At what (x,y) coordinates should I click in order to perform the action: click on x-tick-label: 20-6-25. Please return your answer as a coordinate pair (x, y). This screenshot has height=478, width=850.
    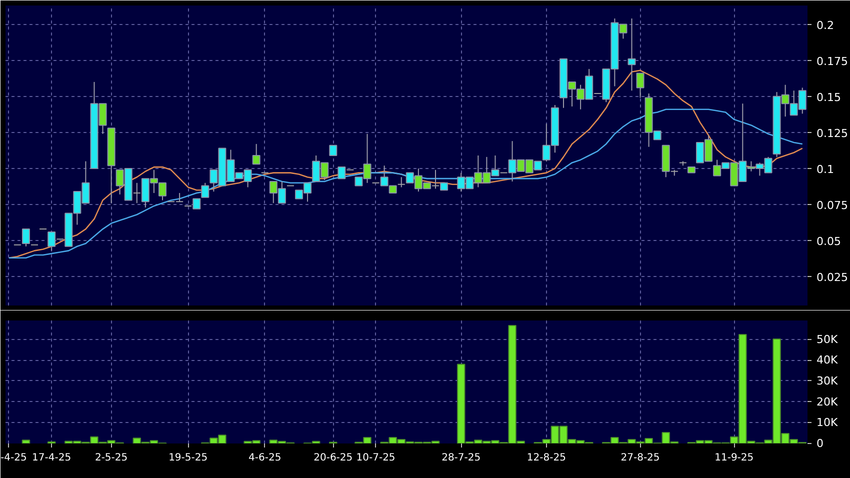
    Looking at the image, I should click on (333, 458).